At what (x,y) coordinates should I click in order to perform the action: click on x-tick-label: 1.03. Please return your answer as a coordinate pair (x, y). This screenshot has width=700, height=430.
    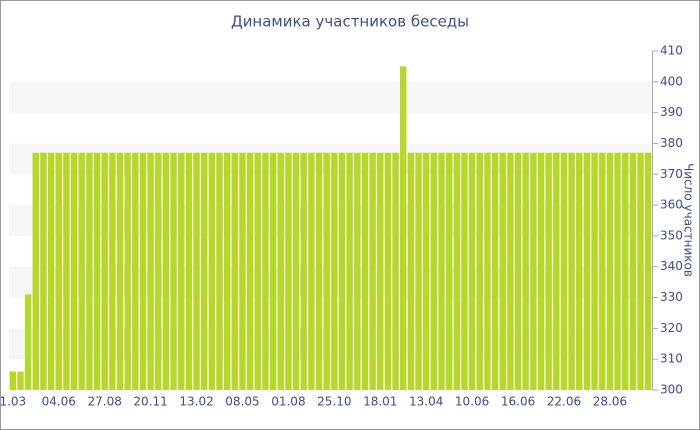
    Looking at the image, I should click on (13, 402).